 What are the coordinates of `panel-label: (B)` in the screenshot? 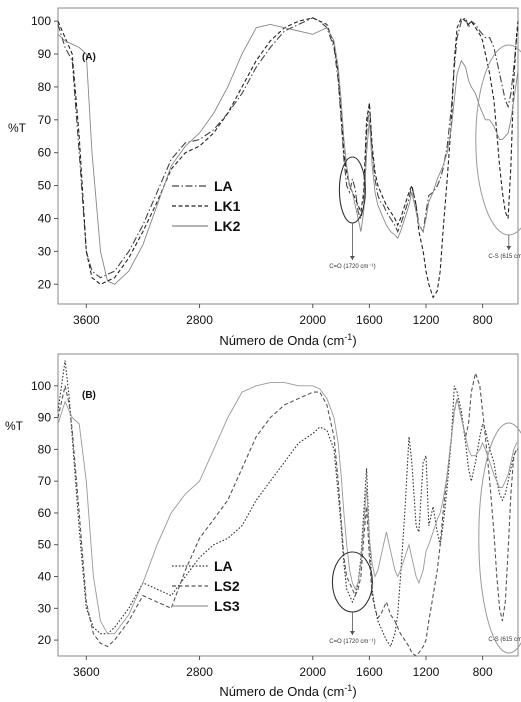 It's located at (89, 395).